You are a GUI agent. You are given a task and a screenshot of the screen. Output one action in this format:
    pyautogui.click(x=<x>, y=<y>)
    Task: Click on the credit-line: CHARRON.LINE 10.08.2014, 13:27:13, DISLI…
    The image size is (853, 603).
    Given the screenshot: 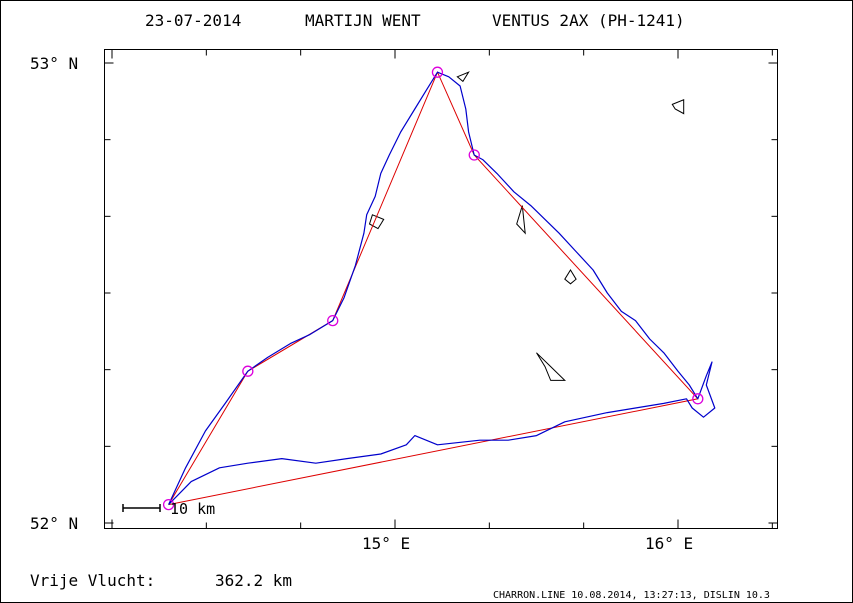 What is the action you would take?
    pyautogui.click(x=631, y=595)
    